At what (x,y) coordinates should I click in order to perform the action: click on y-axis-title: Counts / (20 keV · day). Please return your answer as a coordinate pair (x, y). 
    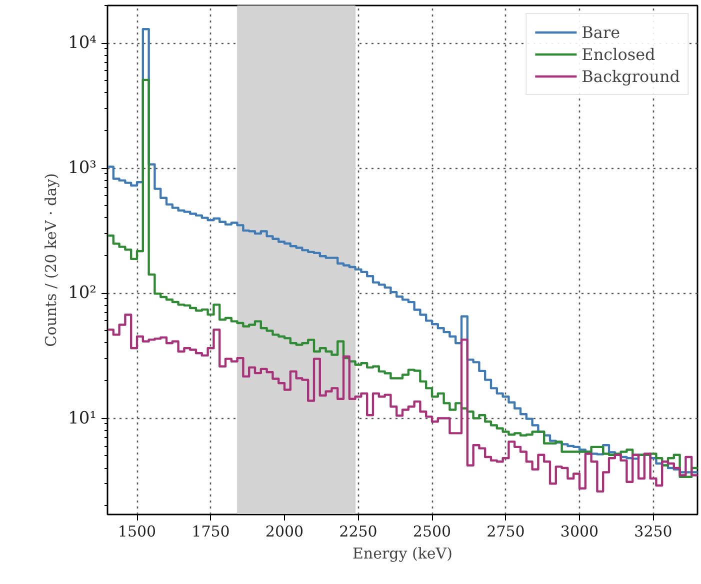
    Looking at the image, I should click on (51, 260).